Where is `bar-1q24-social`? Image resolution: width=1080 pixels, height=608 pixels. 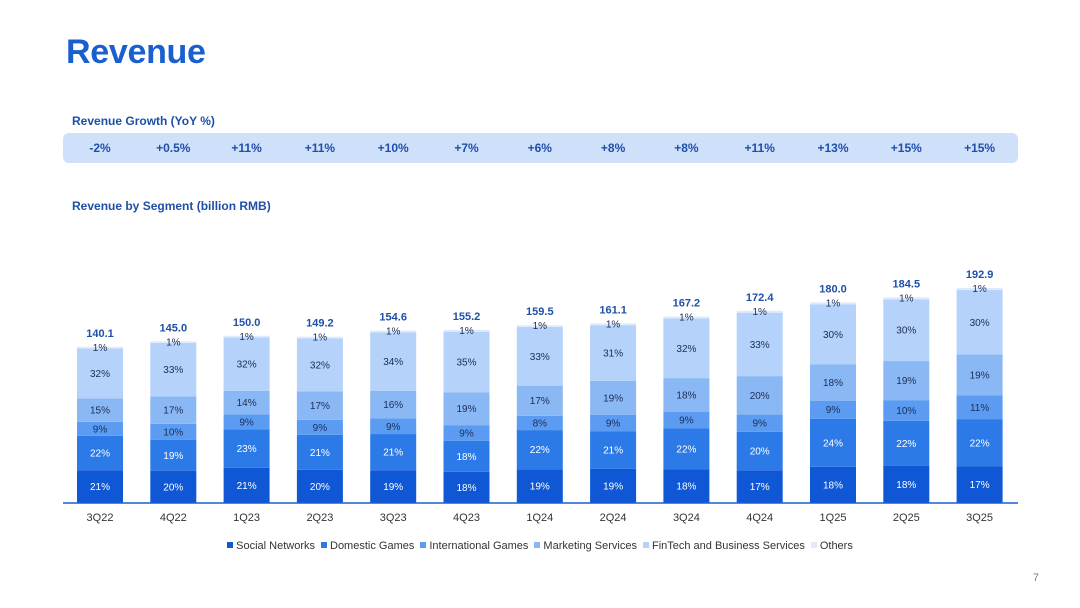 bar-1q24-social is located at coordinates (539, 486).